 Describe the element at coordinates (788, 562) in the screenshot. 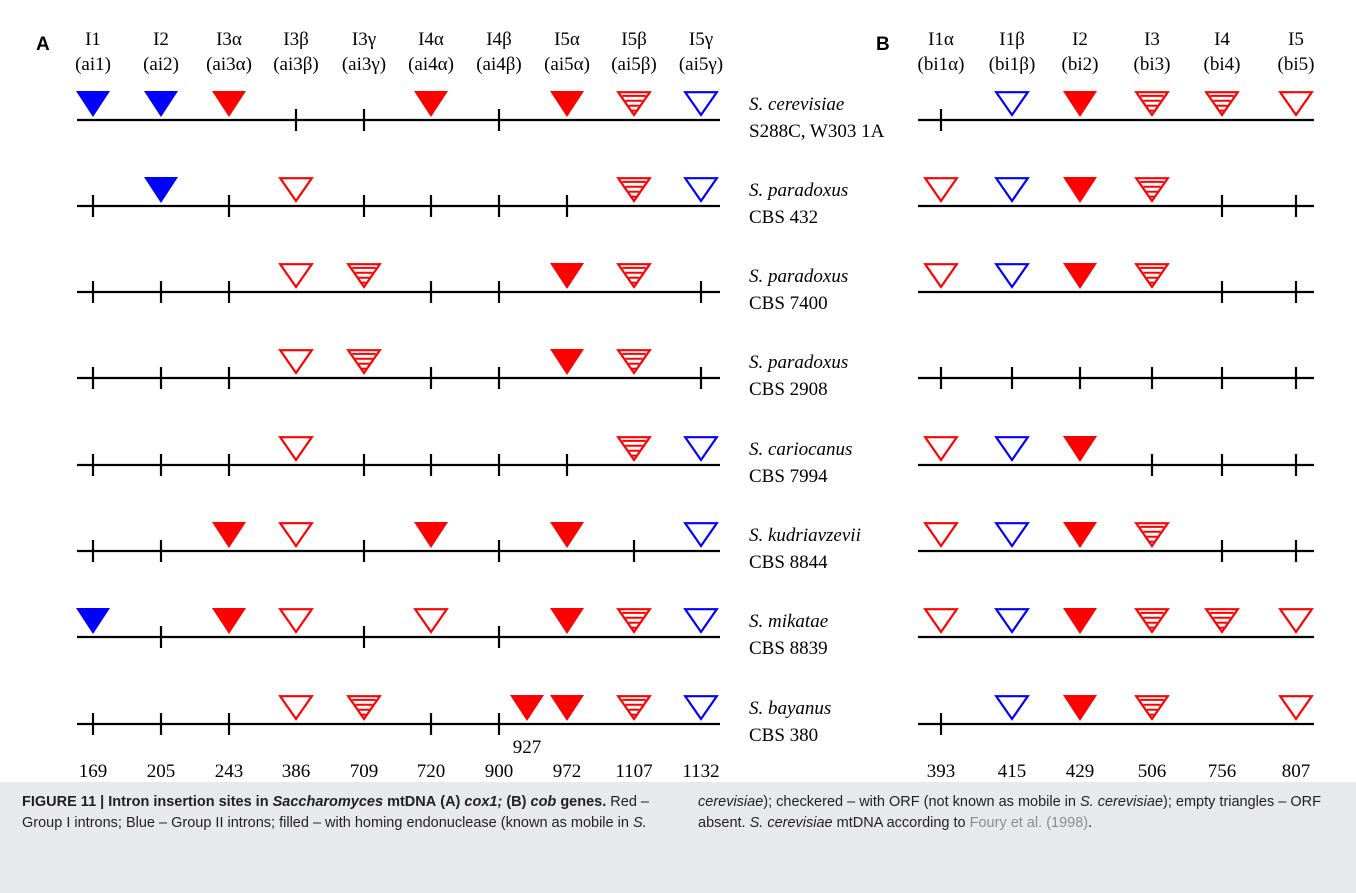

I see `strain-name: CBS 8844` at that location.